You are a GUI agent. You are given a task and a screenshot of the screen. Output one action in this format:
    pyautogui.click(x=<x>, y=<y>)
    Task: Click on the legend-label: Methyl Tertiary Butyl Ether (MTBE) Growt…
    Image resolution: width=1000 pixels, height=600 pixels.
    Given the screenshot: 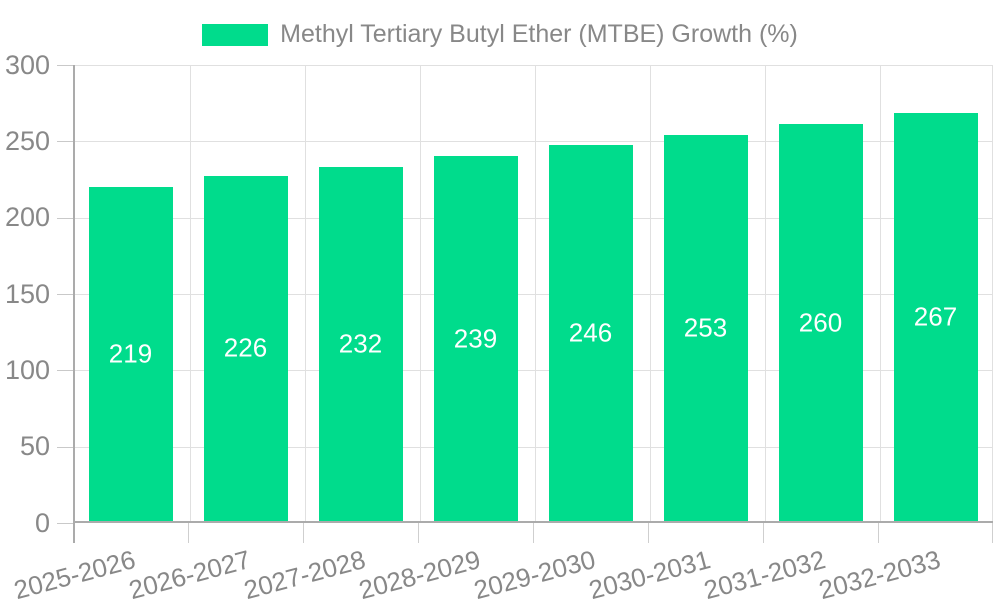 What is the action you would take?
    pyautogui.click(x=539, y=34)
    